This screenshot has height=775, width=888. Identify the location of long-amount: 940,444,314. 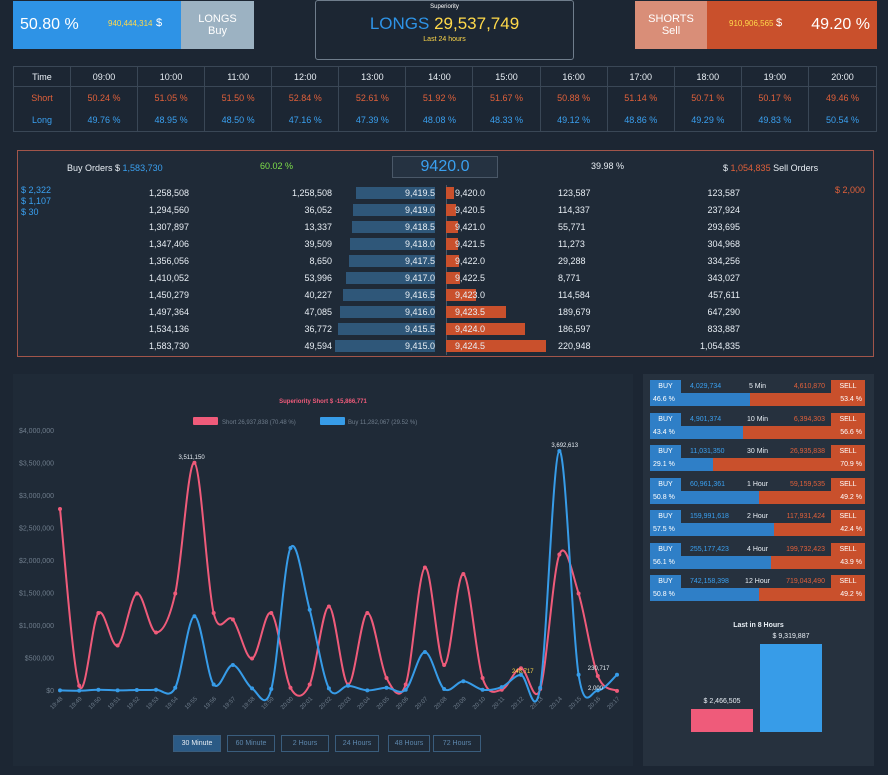
(130, 23).